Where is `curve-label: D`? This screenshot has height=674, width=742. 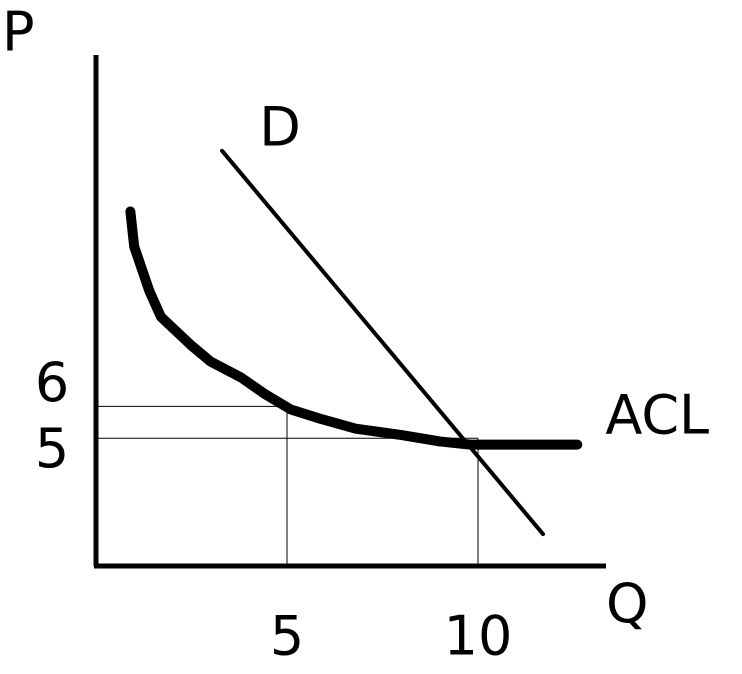
curve-label: D is located at coordinates (280, 126).